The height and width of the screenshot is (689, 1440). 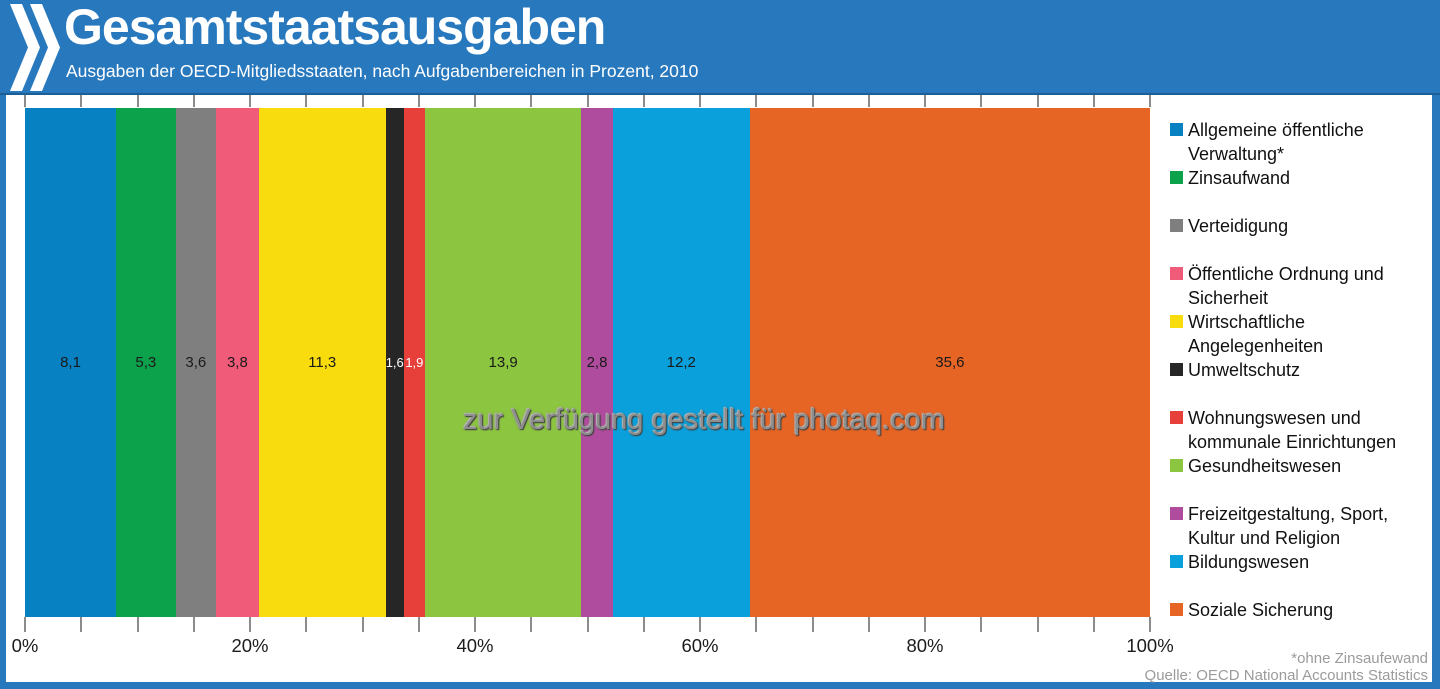 I want to click on legend-item-1: Allgemeine öffentliche Verwaltung*, so click(x=1298, y=142).